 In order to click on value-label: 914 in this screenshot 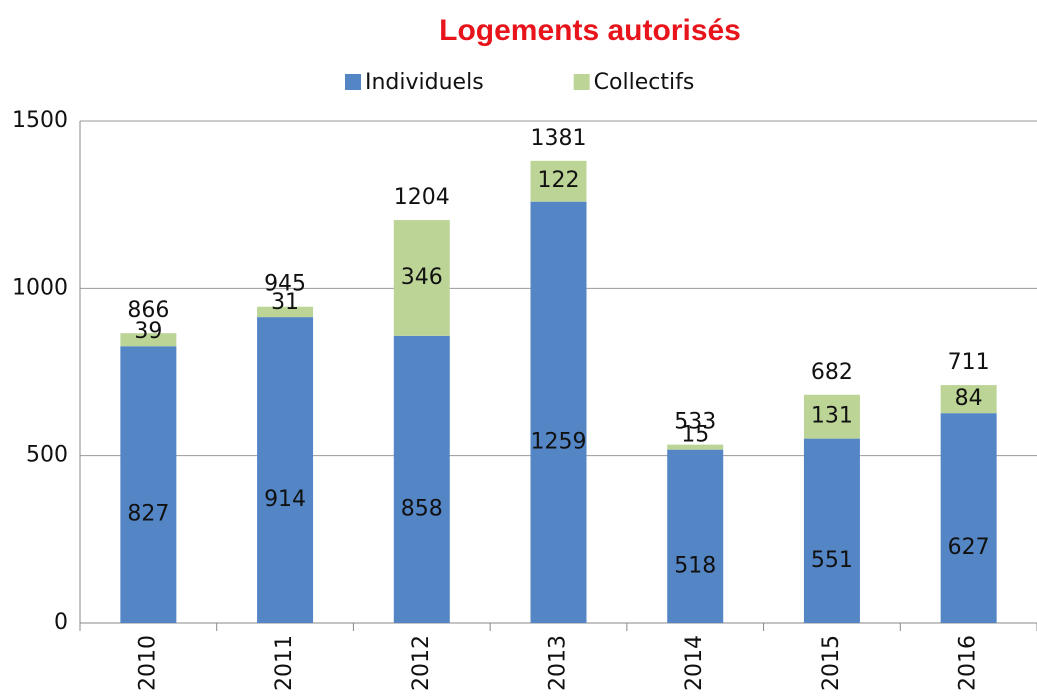, I will do `click(285, 499)`.